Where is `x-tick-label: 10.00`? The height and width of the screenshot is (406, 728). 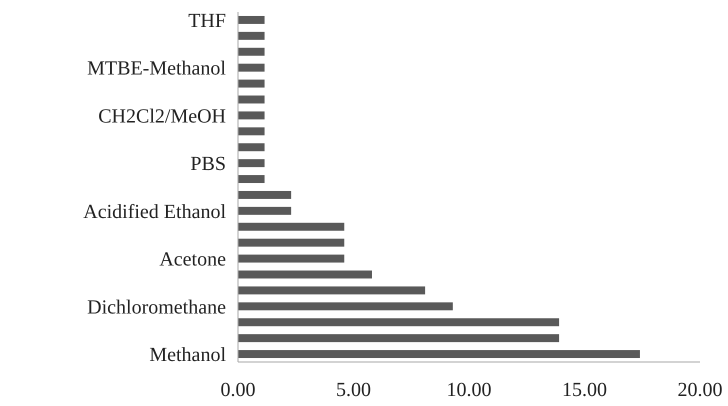
x-tick-label: 10.00 is located at coordinates (469, 390).